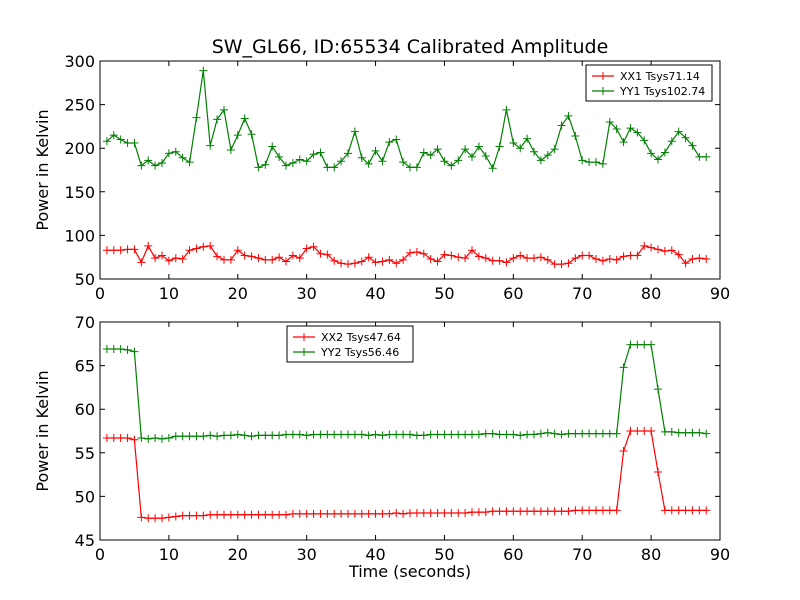  Describe the element at coordinates (350, 344) in the screenshot. I see `legend-box` at that location.